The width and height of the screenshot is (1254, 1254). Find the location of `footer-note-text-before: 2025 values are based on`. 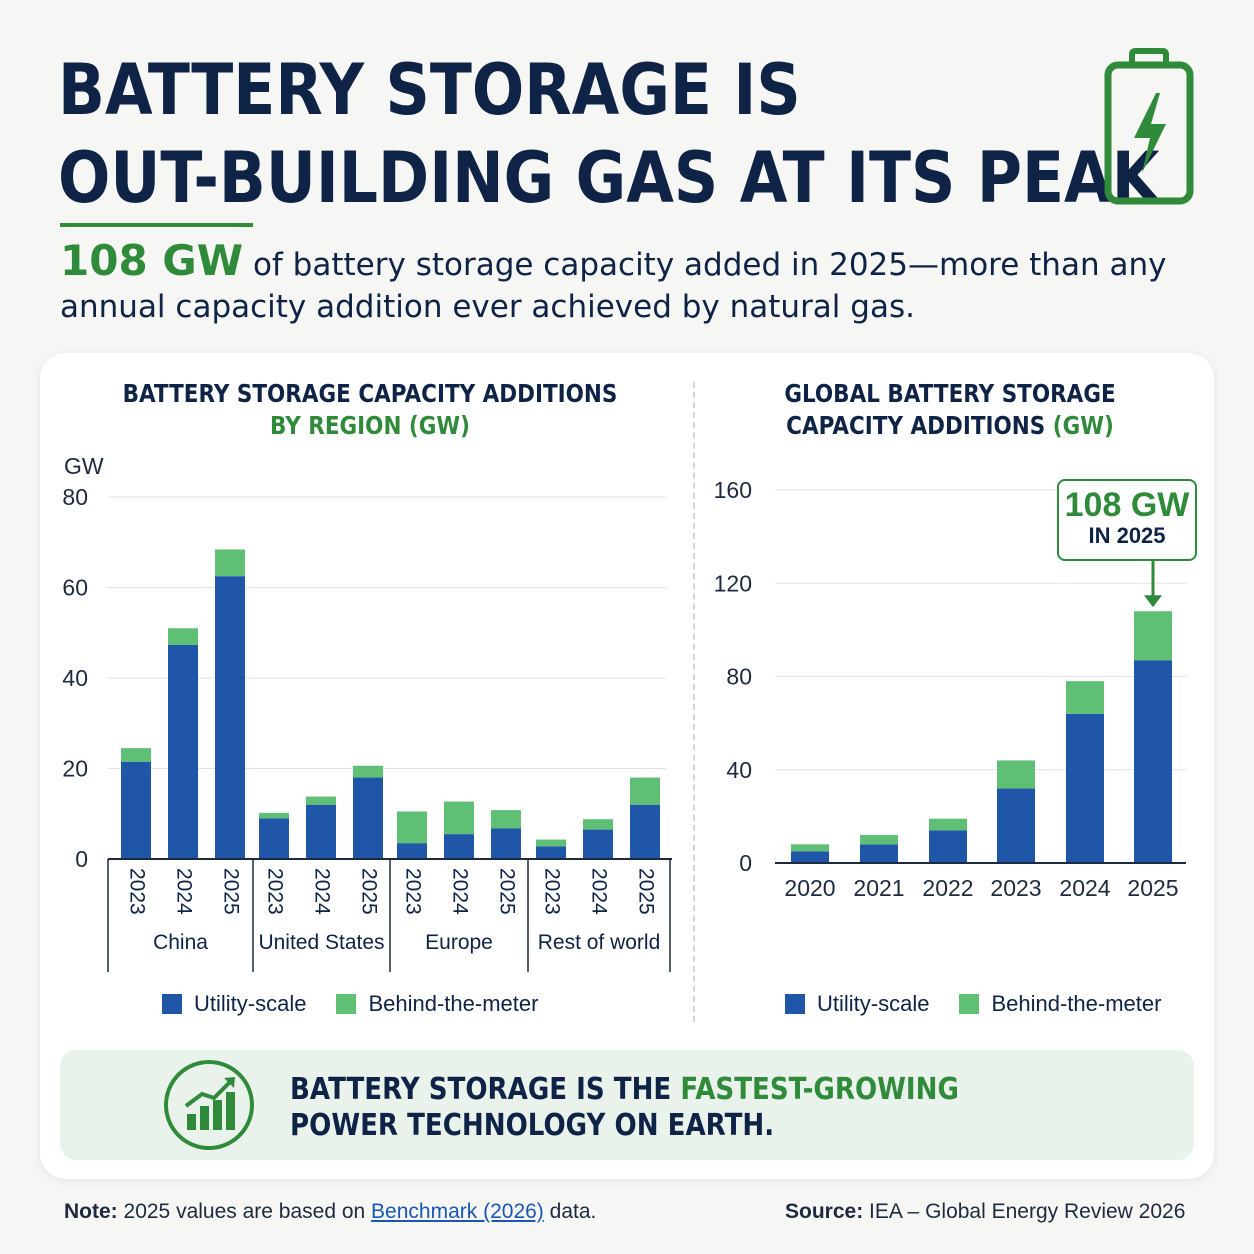

footer-note-text-before: 2025 values are based on is located at coordinates (244, 1211).